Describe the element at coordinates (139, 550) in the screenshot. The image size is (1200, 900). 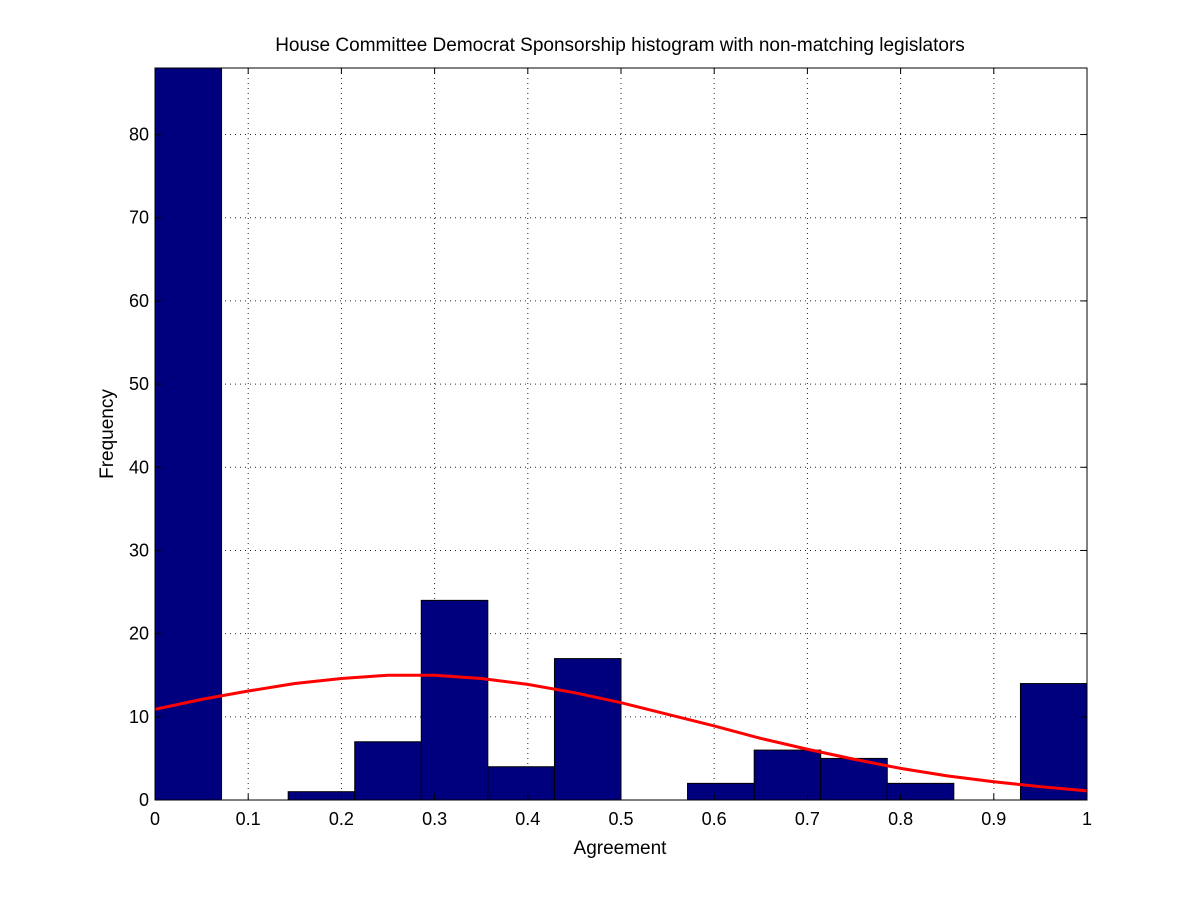
I see `y-tick-label: 30` at that location.